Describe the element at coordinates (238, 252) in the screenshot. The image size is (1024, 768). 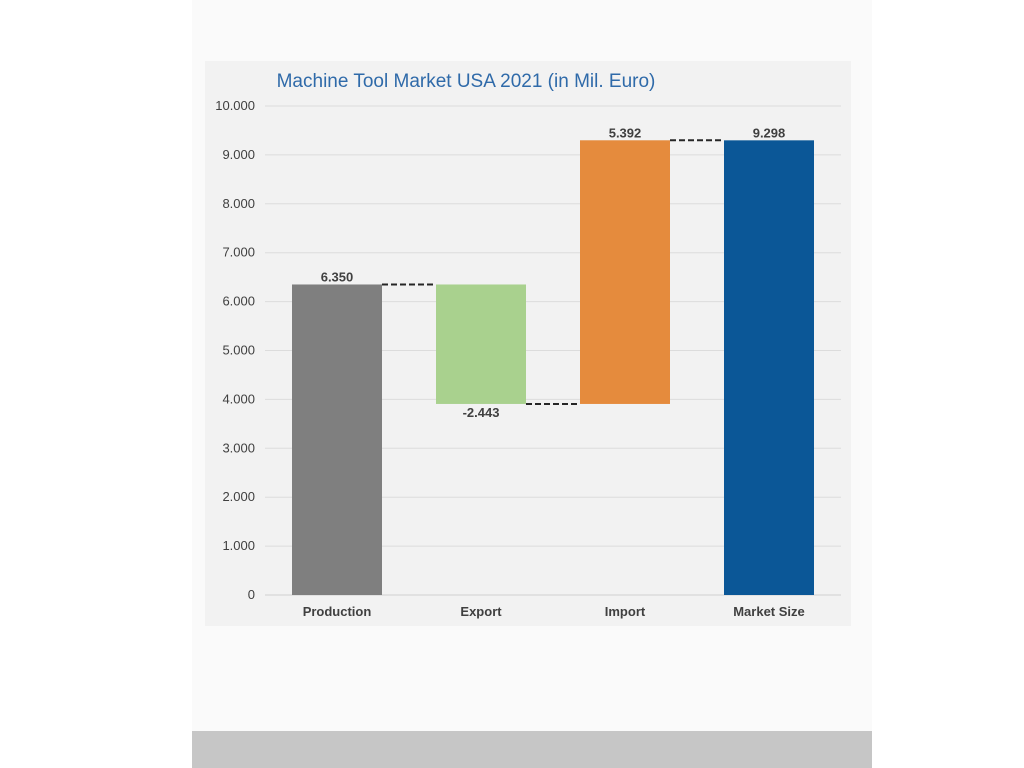
I see `y-tick-label: 7.000` at that location.